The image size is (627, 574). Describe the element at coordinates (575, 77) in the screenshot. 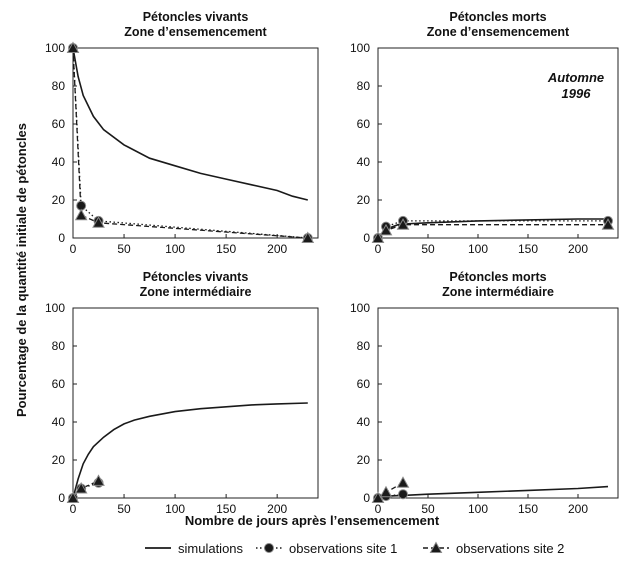

I see `annotation-text: Automne` at that location.